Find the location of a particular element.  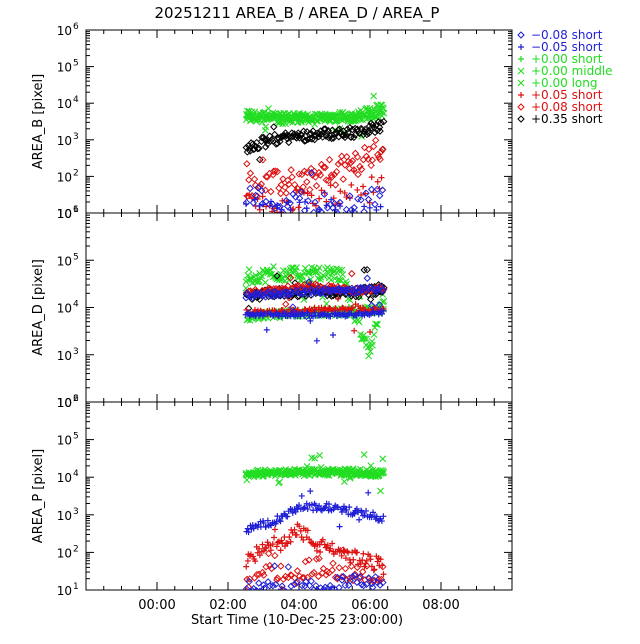

legend-label: −0.08 short is located at coordinates (567, 35).